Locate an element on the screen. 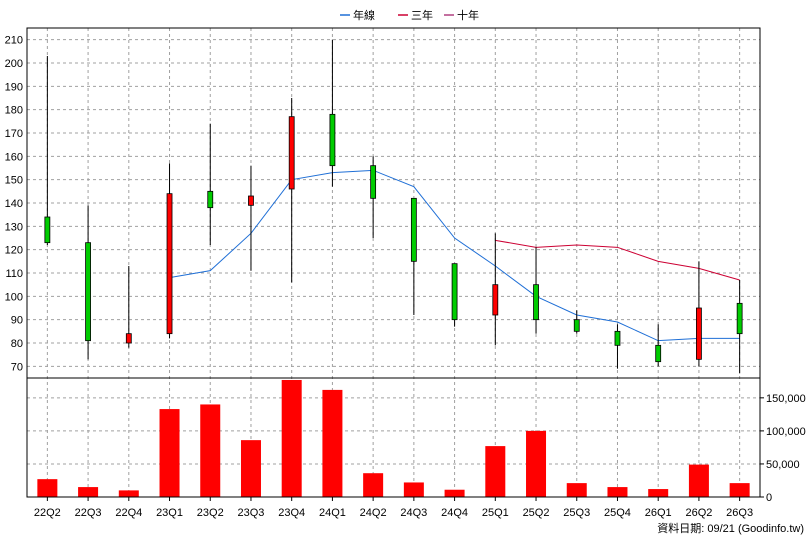 This screenshot has width=808, height=545. price-tick-label: 160 is located at coordinates (14, 157).